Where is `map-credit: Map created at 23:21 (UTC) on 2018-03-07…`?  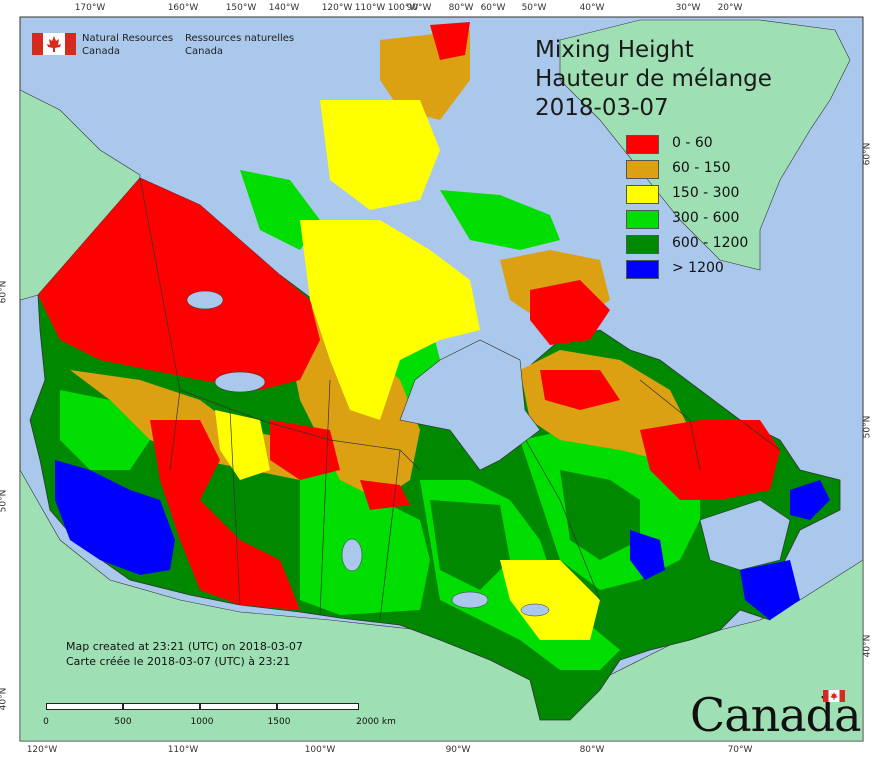 map-credit: Map created at 23:21 (UTC) on 2018-03-07… is located at coordinates (184, 654).